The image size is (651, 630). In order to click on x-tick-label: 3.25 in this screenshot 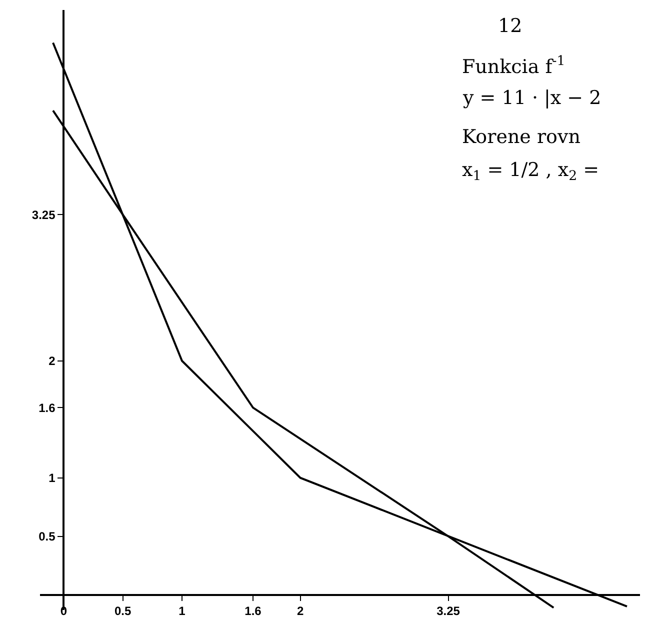, I will do `click(448, 611)`.